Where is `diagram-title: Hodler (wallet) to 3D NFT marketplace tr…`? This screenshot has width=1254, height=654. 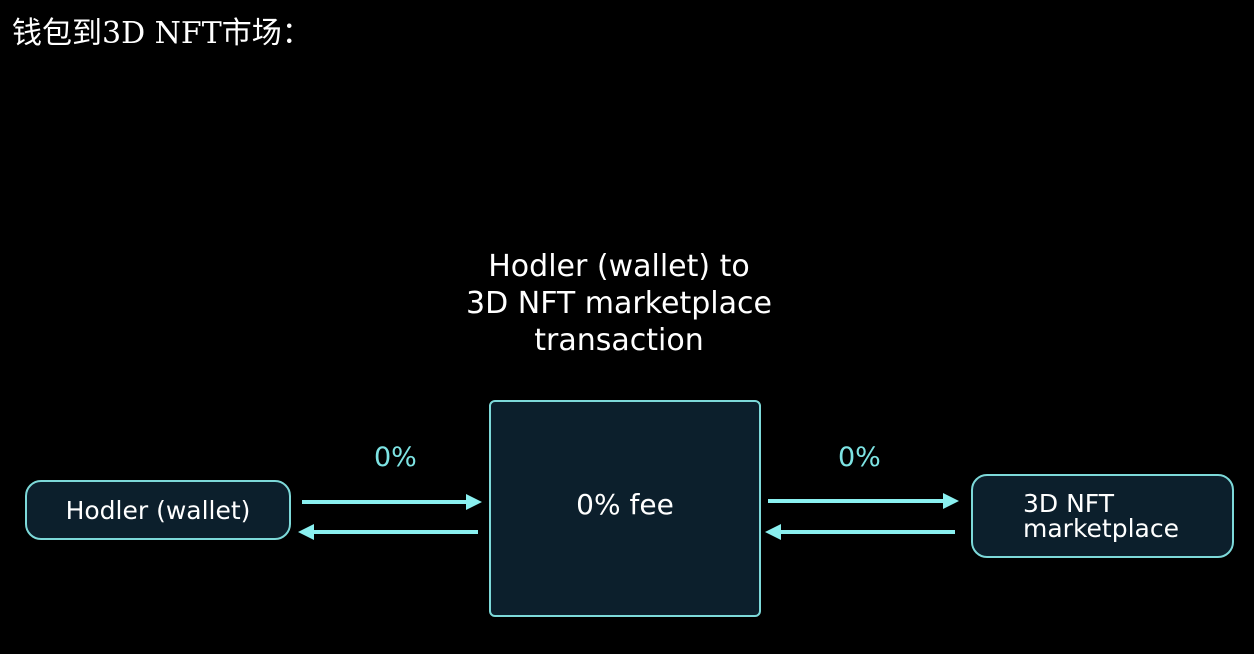 diagram-title: Hodler (wallet) to 3D NFT marketplace tr… is located at coordinates (619, 303).